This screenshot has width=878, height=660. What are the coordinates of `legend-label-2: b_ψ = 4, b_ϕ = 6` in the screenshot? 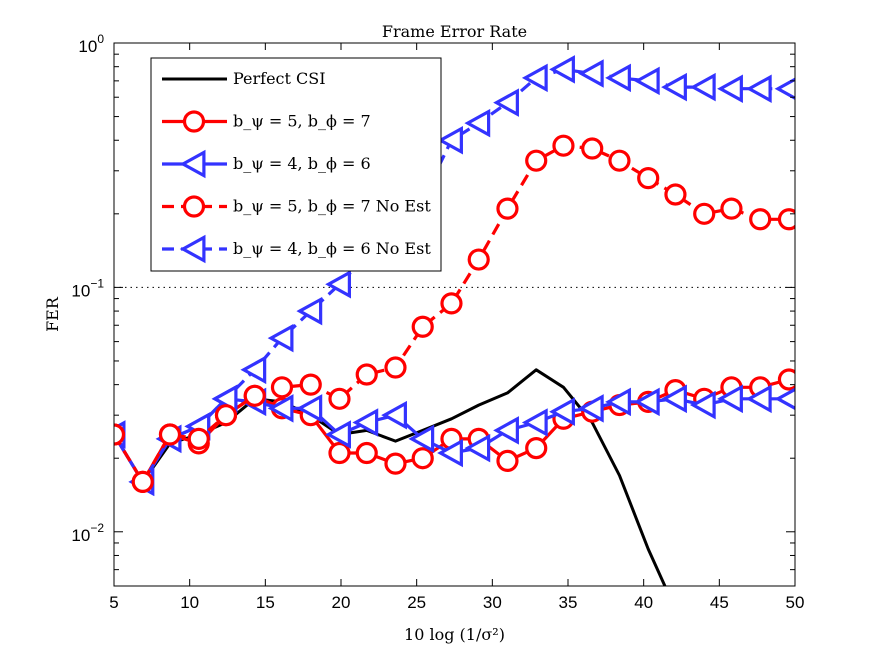 It's located at (302, 163).